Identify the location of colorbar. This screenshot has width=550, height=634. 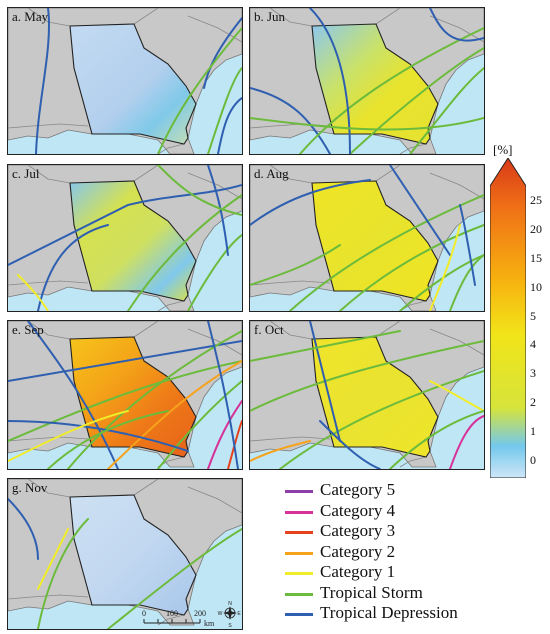
(508, 318).